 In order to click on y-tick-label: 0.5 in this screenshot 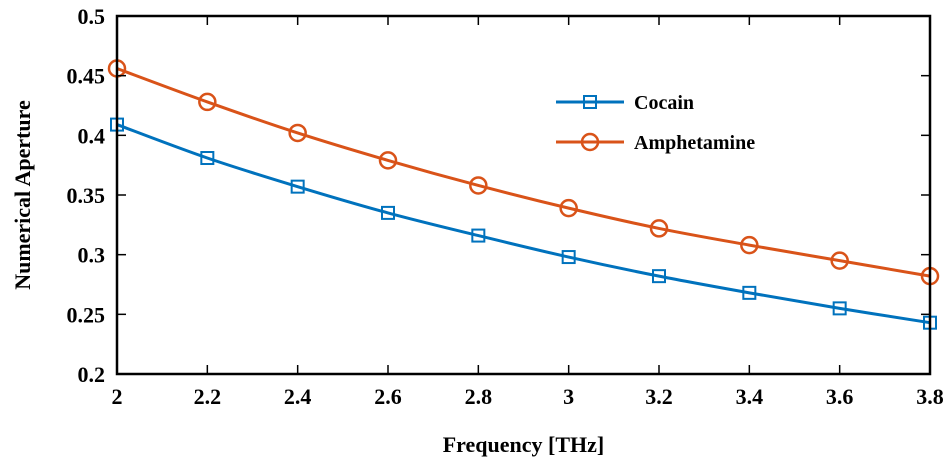, I will do `click(92, 16)`.